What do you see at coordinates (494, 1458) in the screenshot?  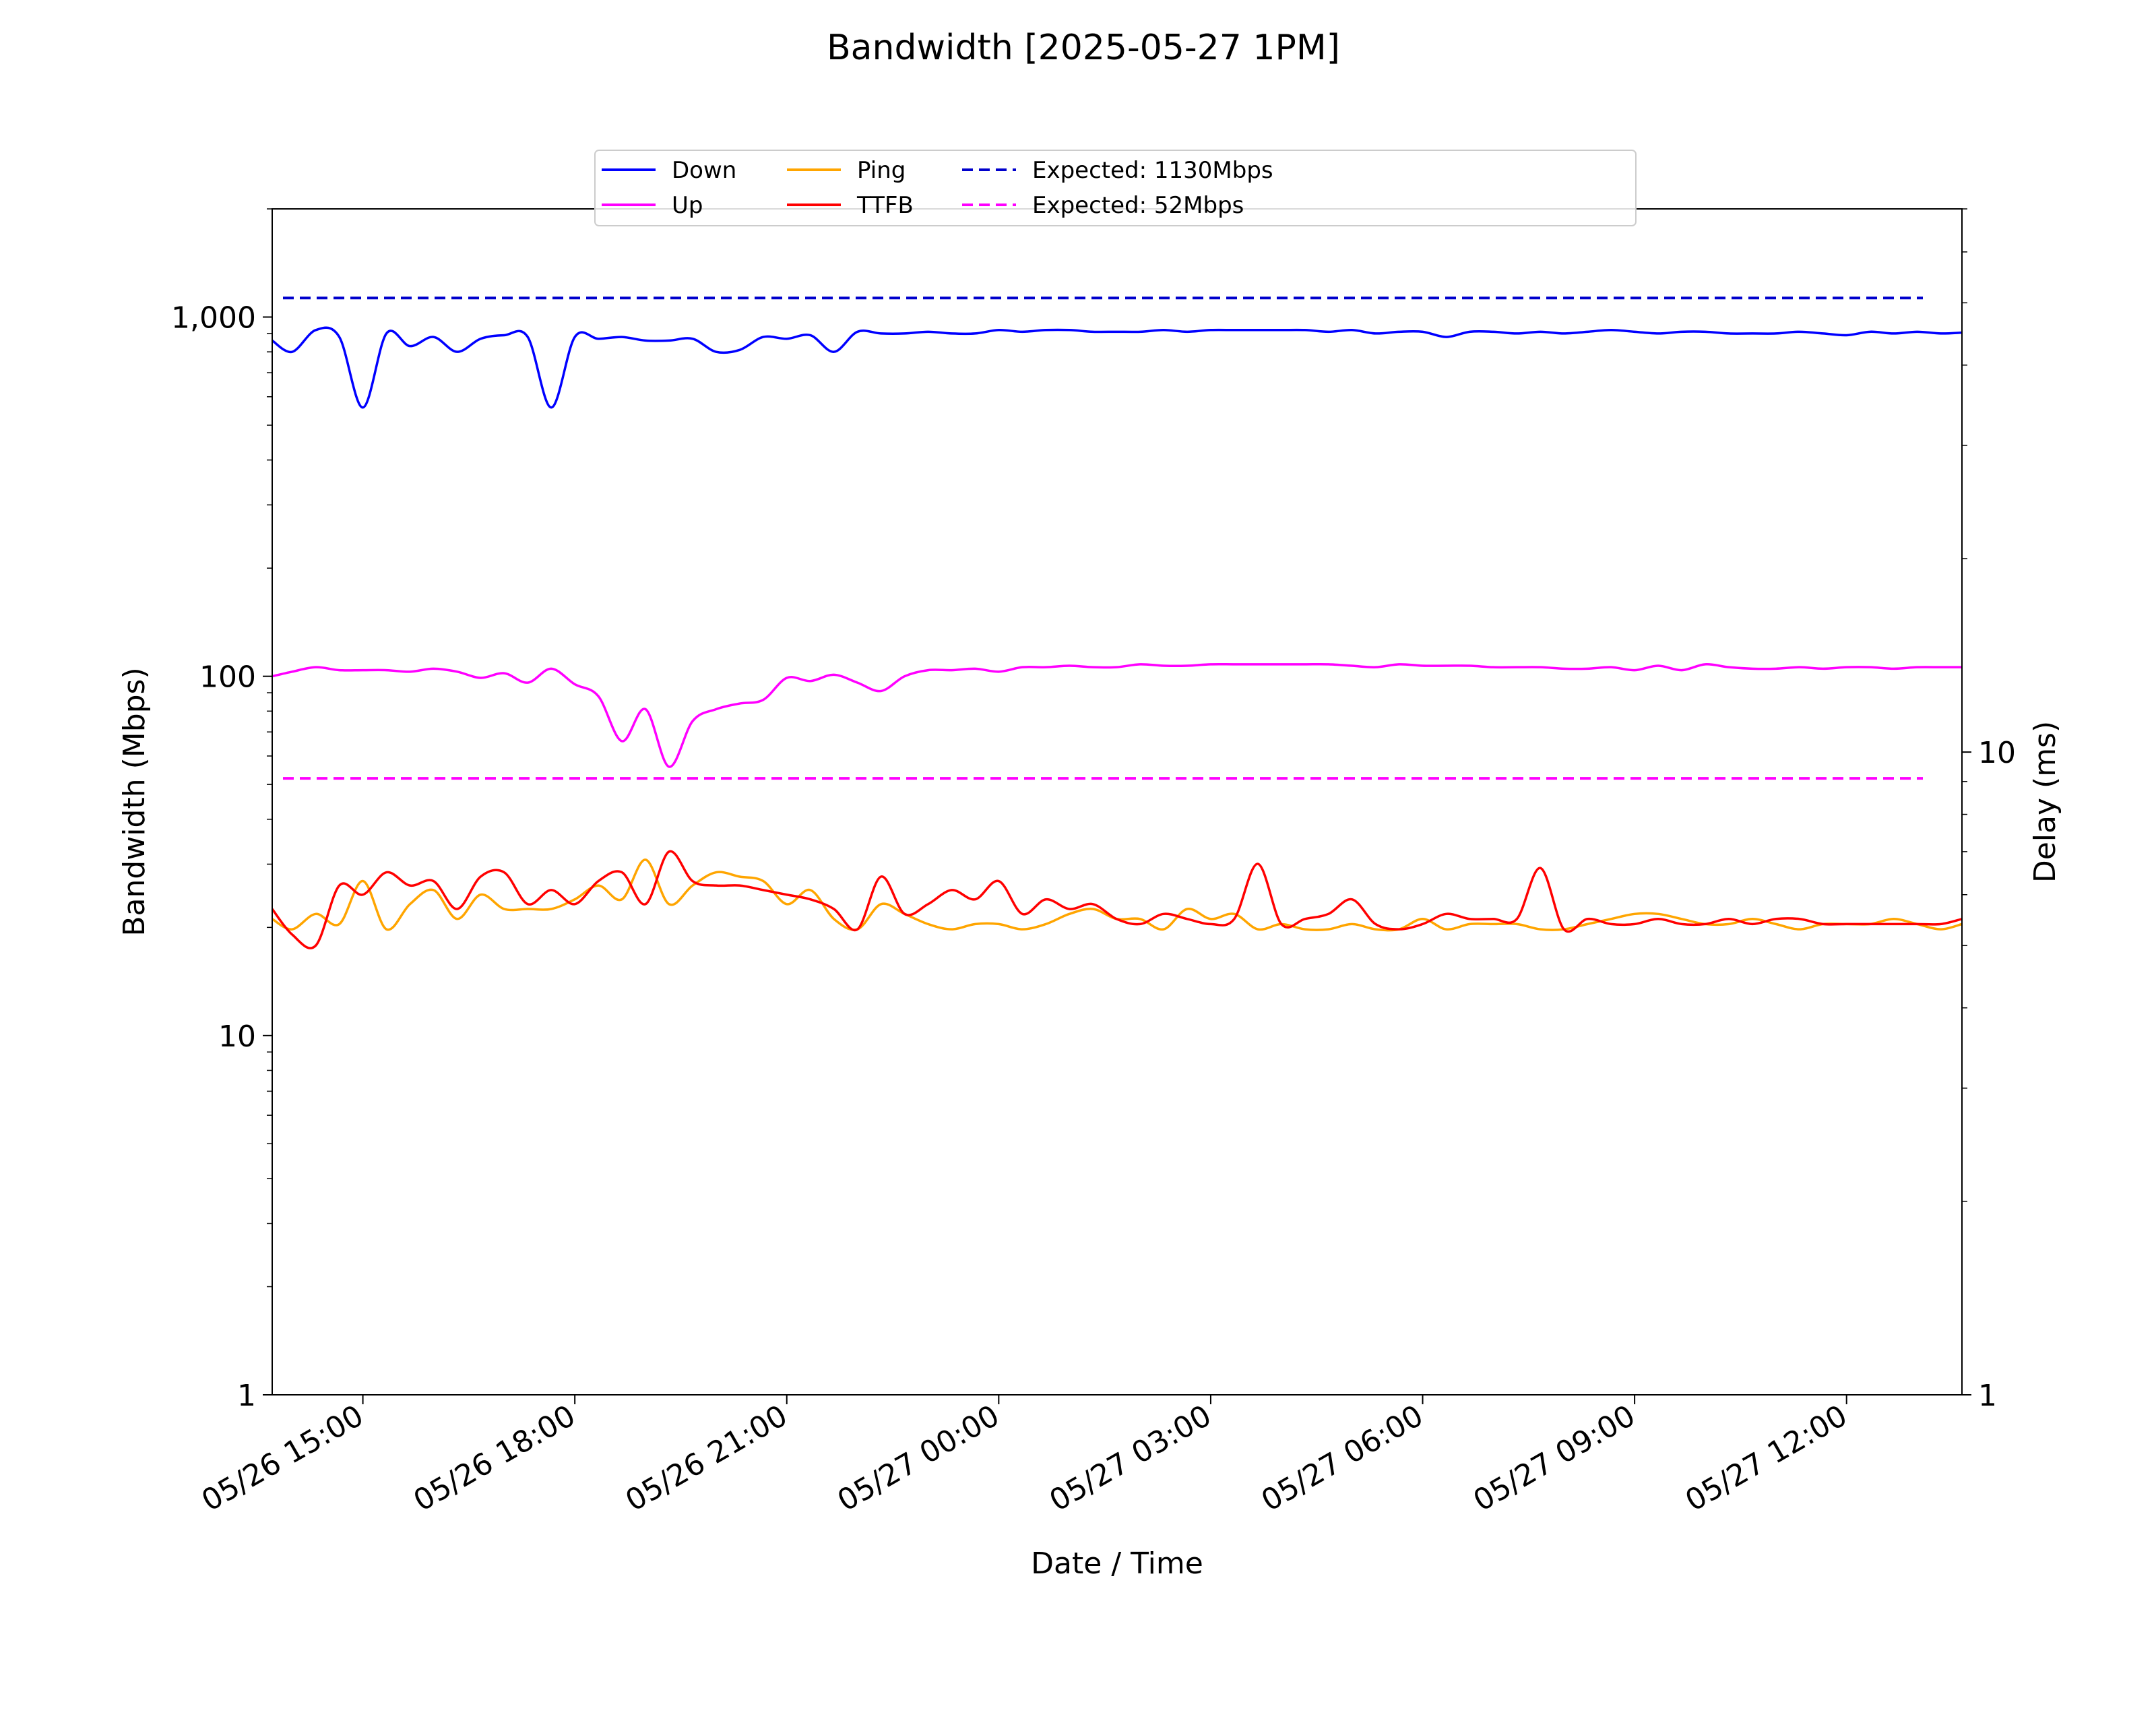 I see `x-tick-label: 05/26 18:00` at bounding box center [494, 1458].